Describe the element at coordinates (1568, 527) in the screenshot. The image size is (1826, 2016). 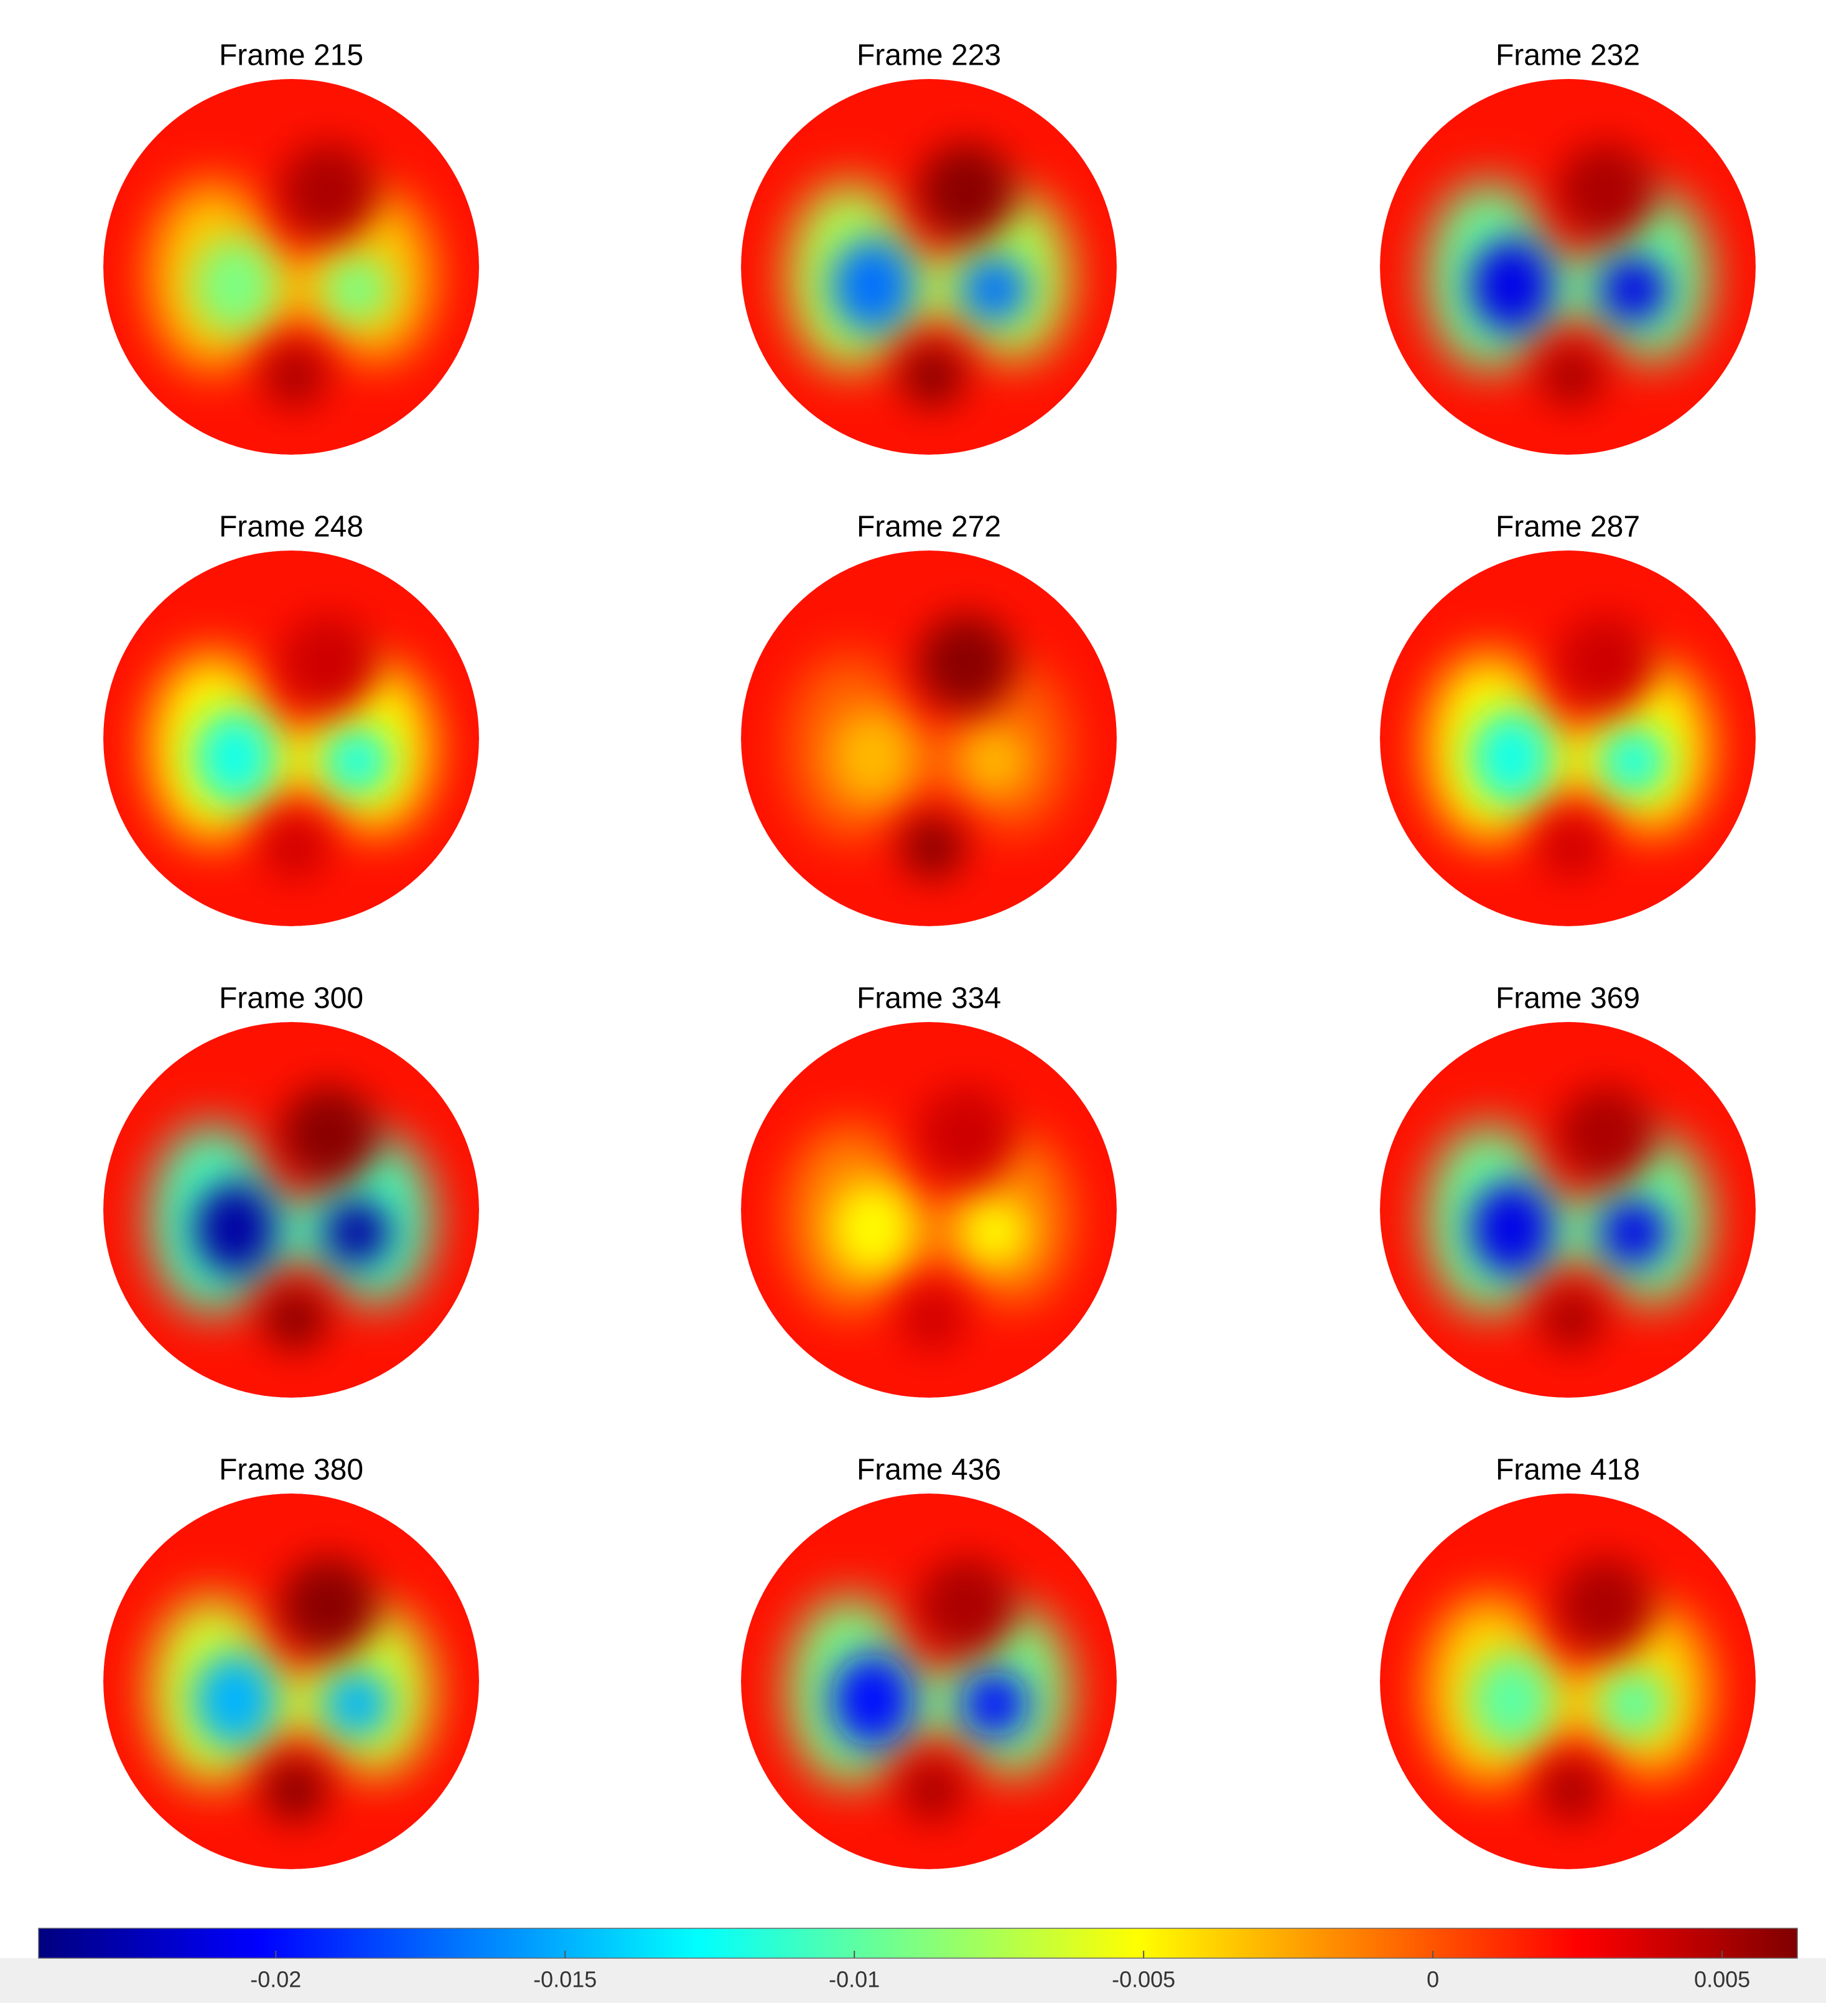
I see `panel-title: Frame 287` at that location.